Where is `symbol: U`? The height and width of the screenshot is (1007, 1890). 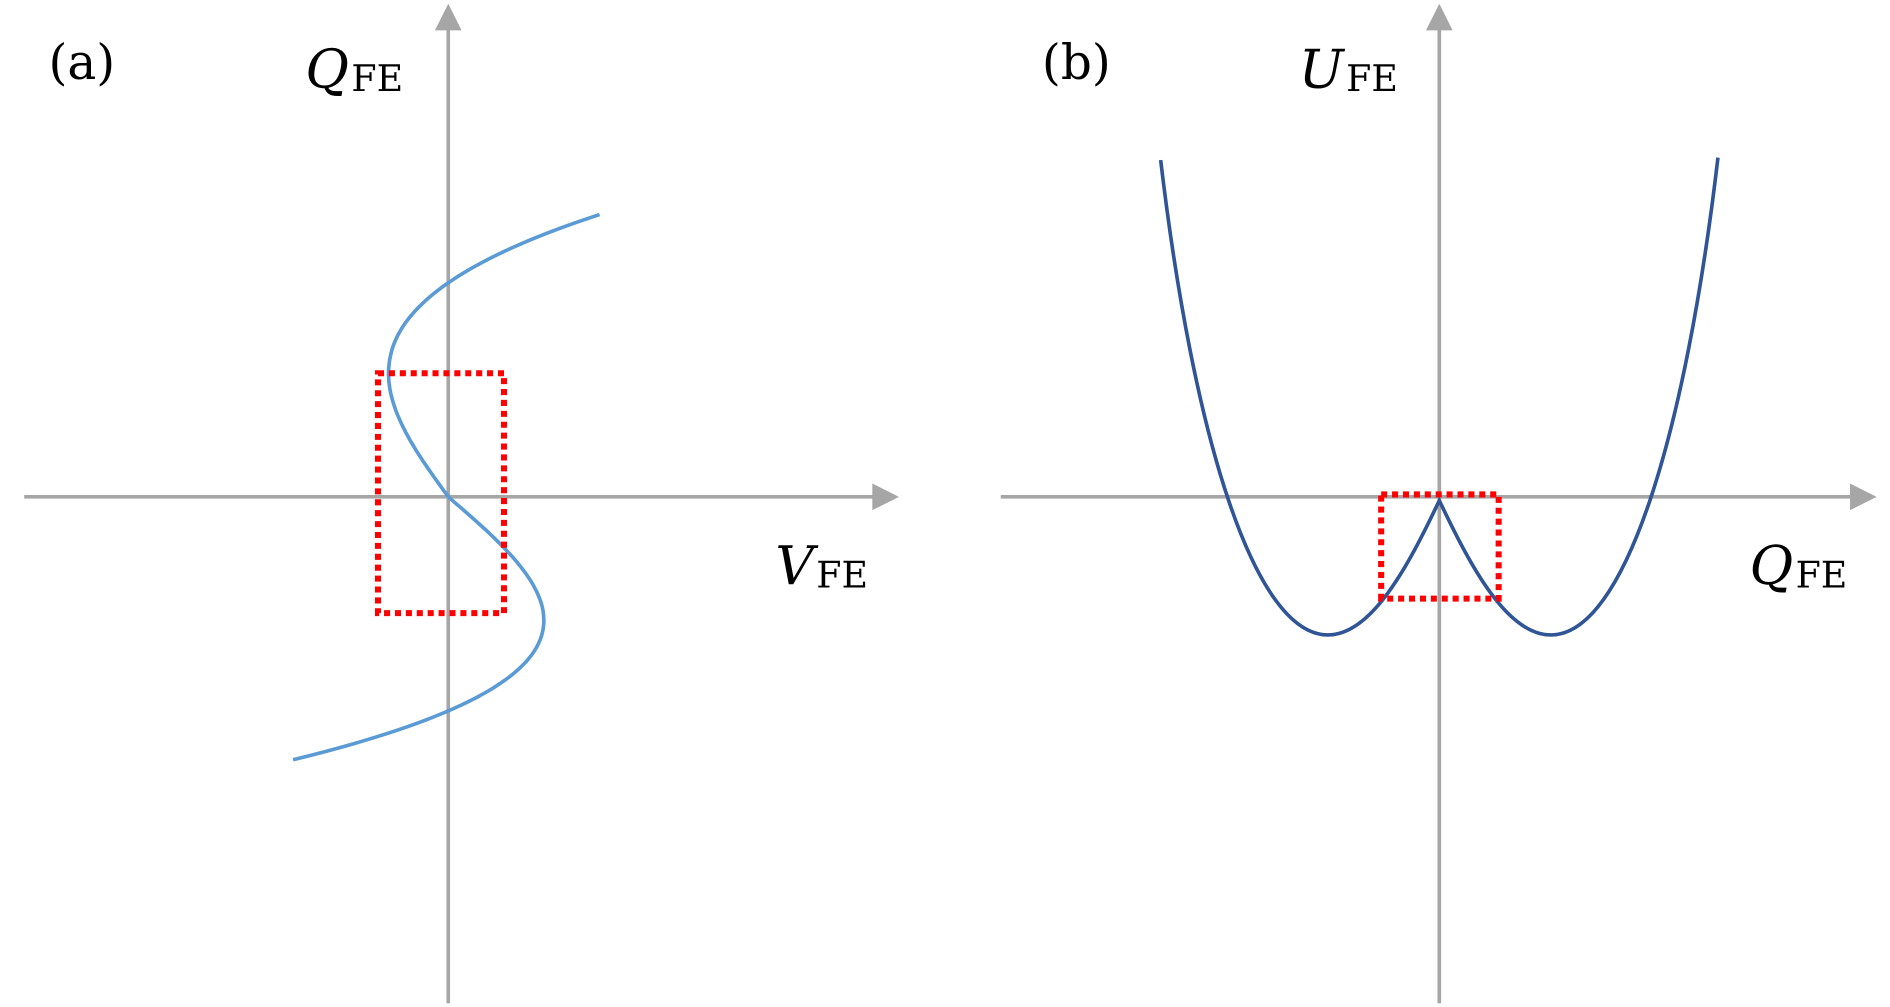 symbol: U is located at coordinates (1322, 69).